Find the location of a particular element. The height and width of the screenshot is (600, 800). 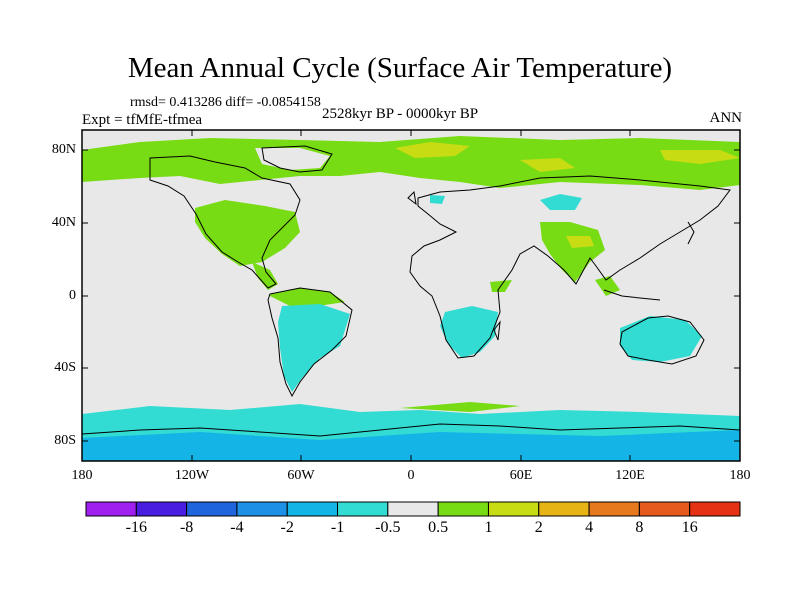

south-america-anomaly is located at coordinates (314, 348).